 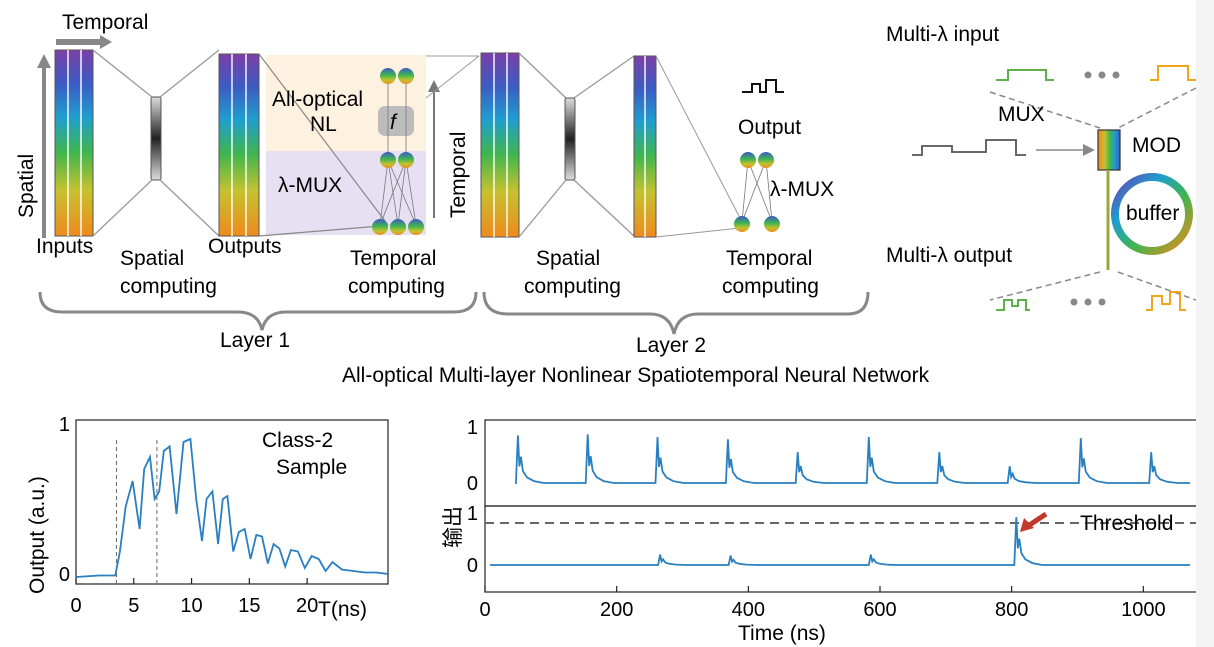 What do you see at coordinates (307, 606) in the screenshot?
I see `chart-a-xtick-label: 20` at bounding box center [307, 606].